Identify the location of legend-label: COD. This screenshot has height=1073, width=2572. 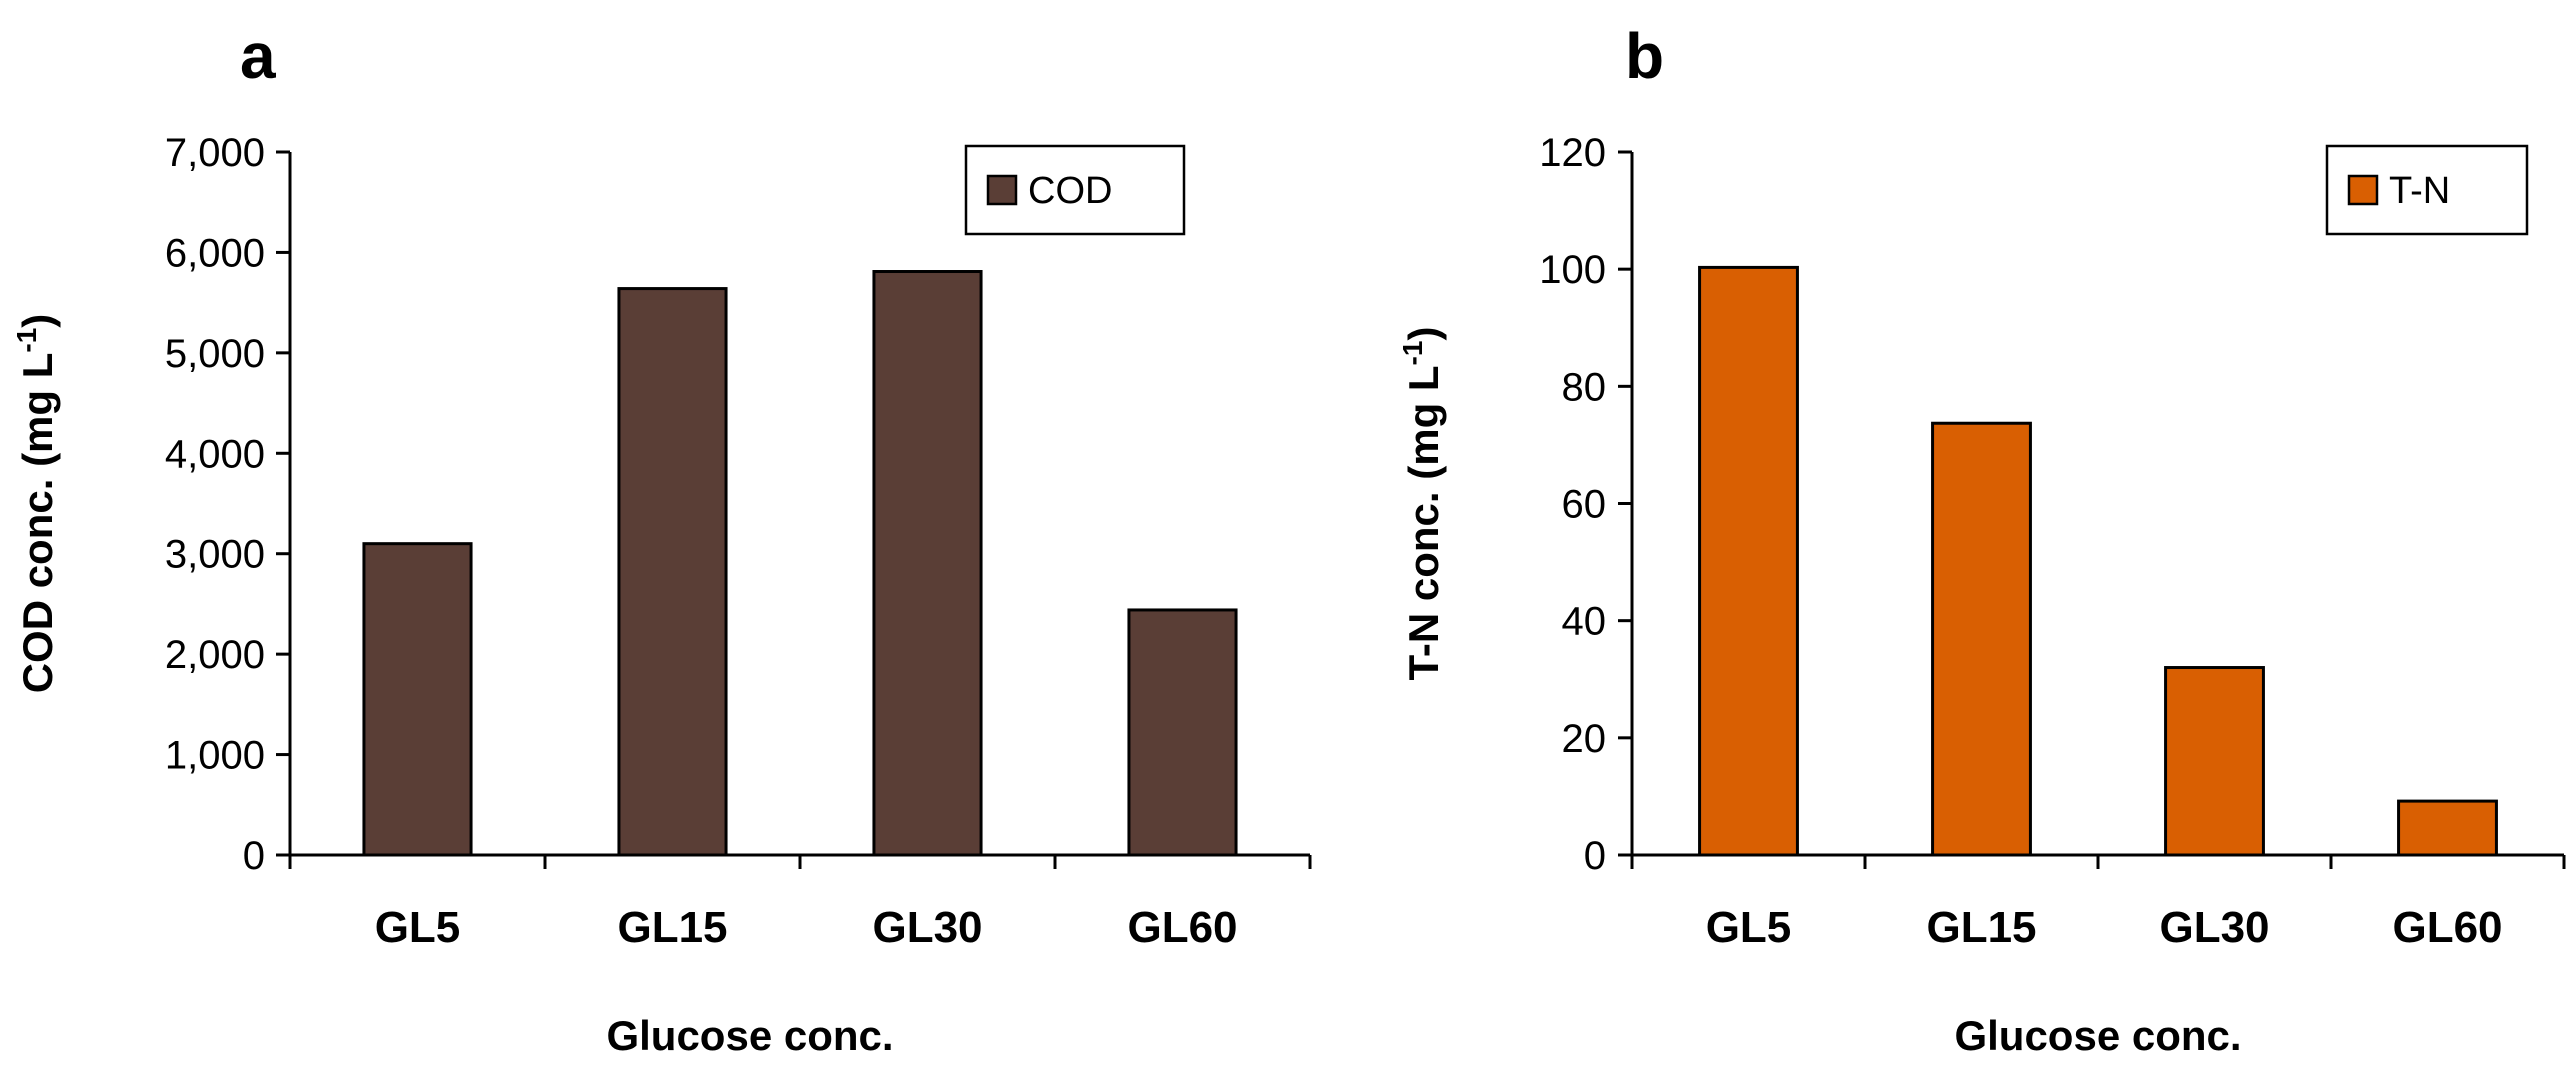
(1070, 191).